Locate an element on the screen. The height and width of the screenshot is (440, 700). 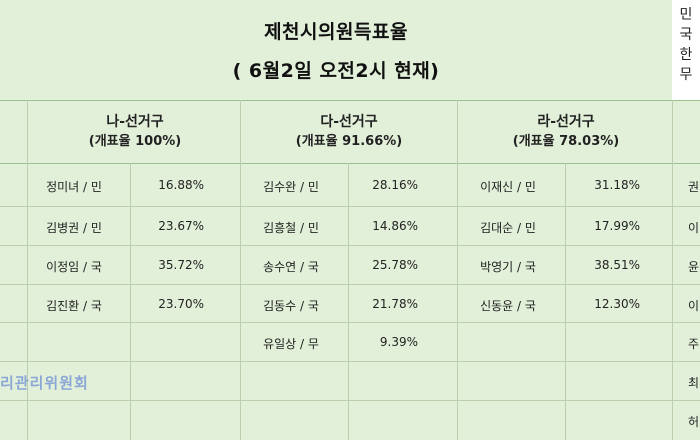
candidate-name: 김흥철 / 민 is located at coordinates (291, 228).